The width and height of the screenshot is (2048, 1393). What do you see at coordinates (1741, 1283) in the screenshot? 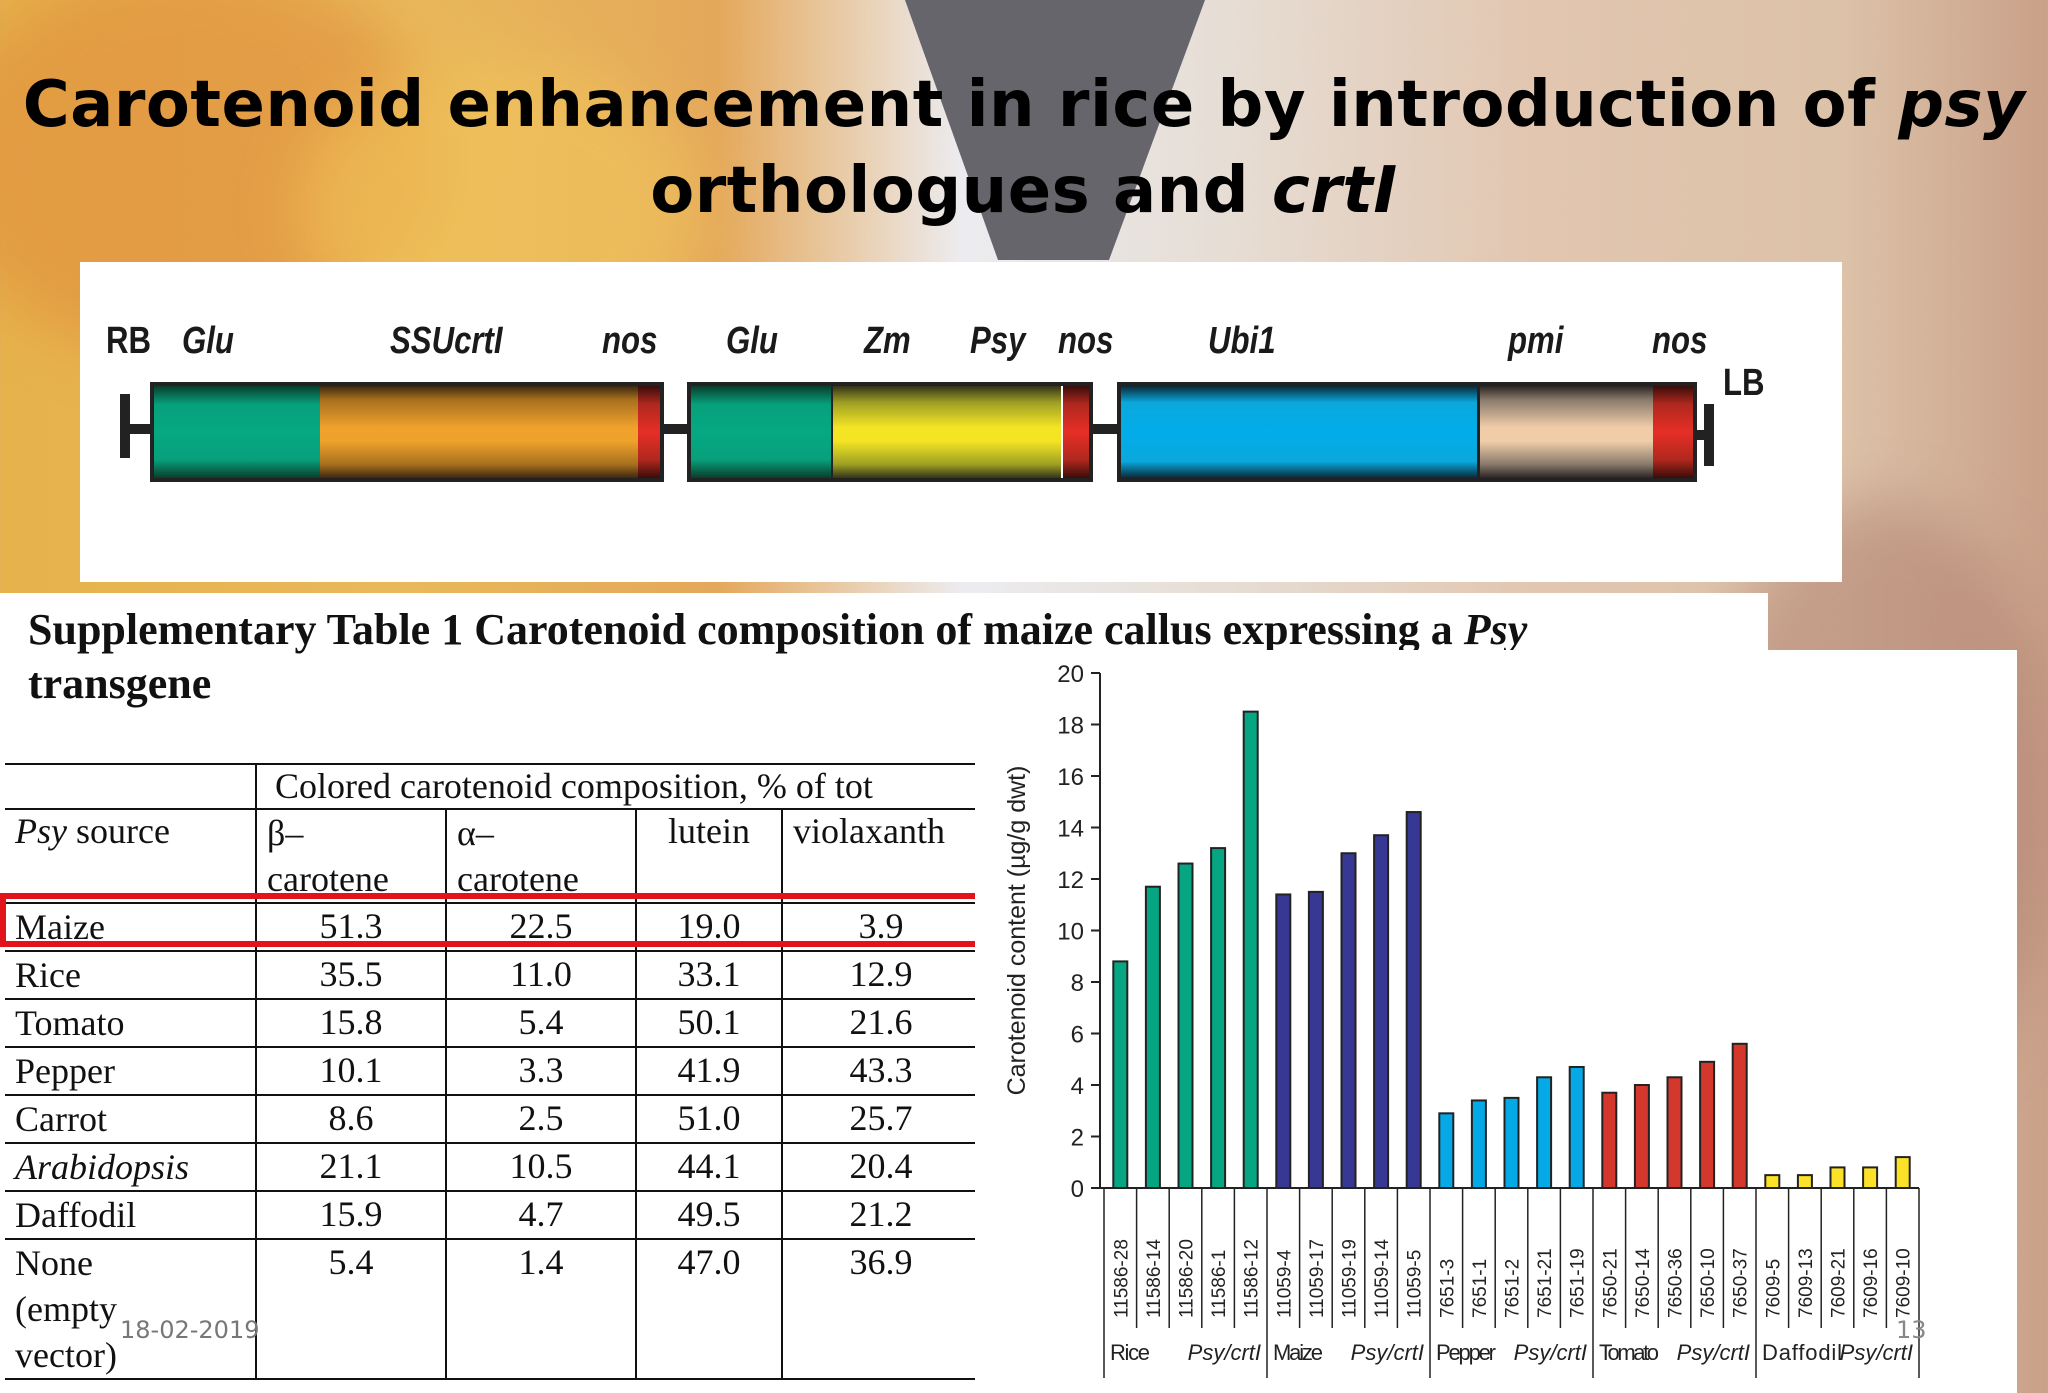
I see `x-category-label: 7650-37` at bounding box center [1741, 1283].